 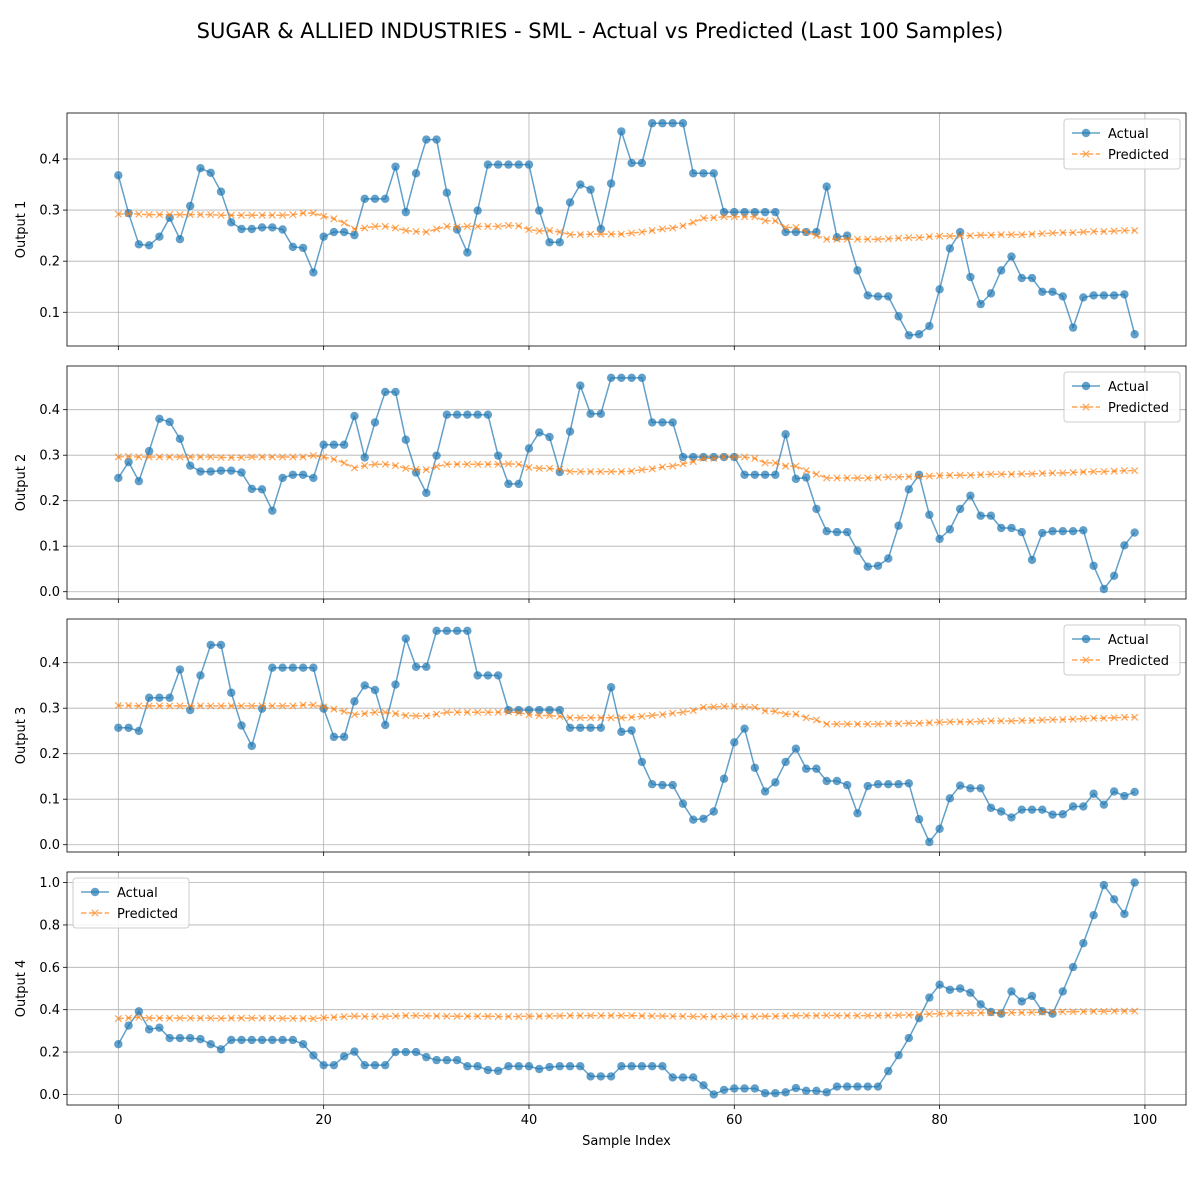 What do you see at coordinates (49, 709) in the screenshot?
I see `y-tick-label: 0.3` at bounding box center [49, 709].